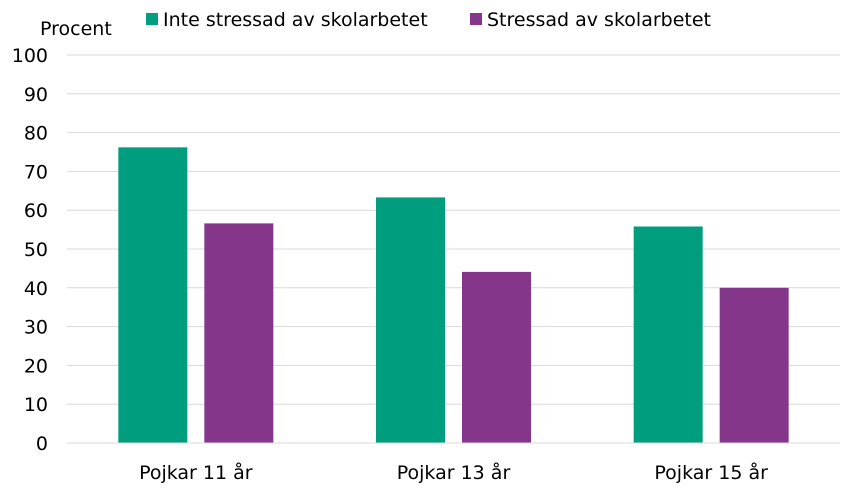 The height and width of the screenshot is (501, 860). Describe the element at coordinates (599, 20) in the screenshot. I see `legend-label: Stressad av skolarbetet` at that location.